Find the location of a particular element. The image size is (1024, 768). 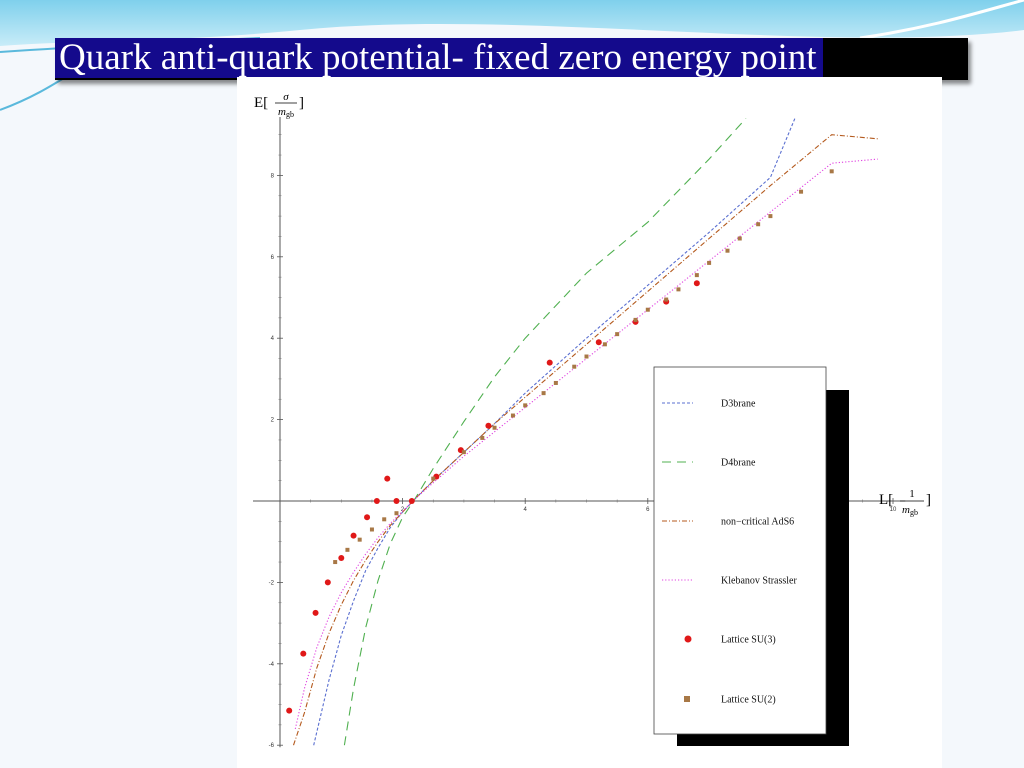

y-tick-label: 4 is located at coordinates (273, 339).